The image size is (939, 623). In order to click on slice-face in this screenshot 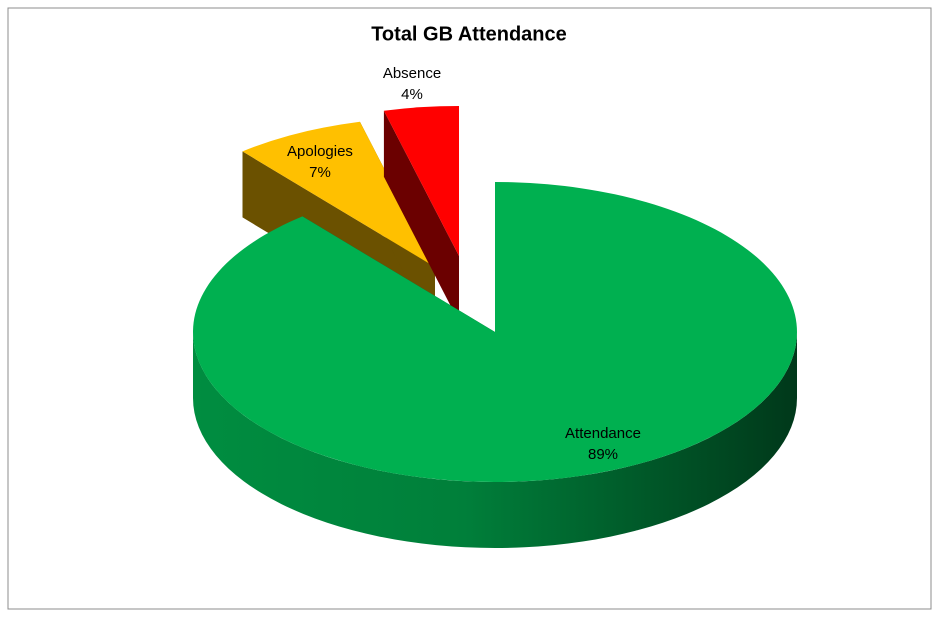, I will do `click(421, 216)`.